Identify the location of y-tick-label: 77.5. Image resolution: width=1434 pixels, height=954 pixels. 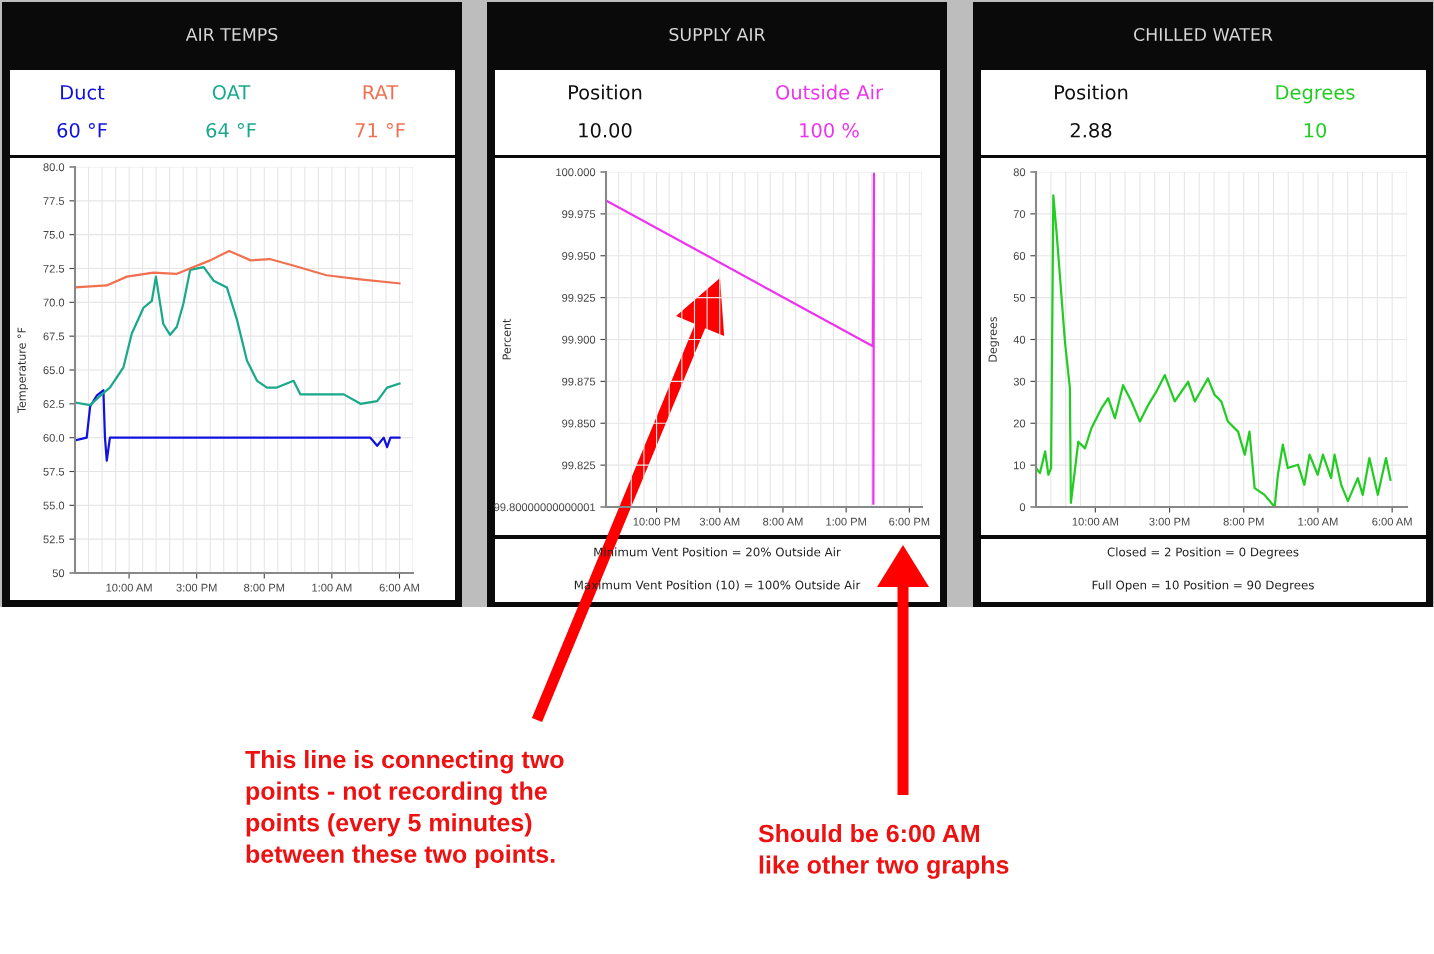
(54, 201).